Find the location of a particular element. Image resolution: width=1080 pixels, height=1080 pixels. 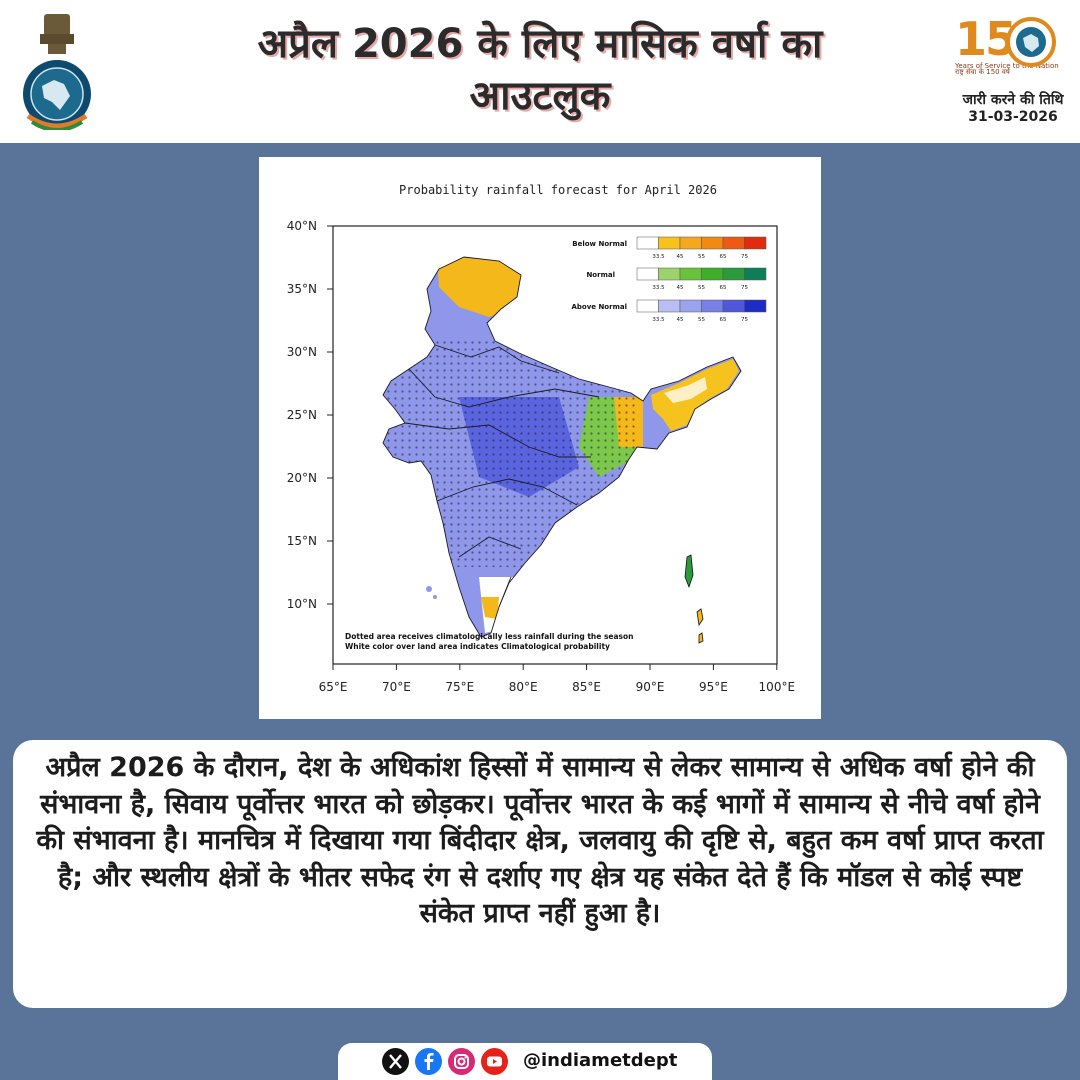

social-bar: @indiametdept is located at coordinates (525, 1061).